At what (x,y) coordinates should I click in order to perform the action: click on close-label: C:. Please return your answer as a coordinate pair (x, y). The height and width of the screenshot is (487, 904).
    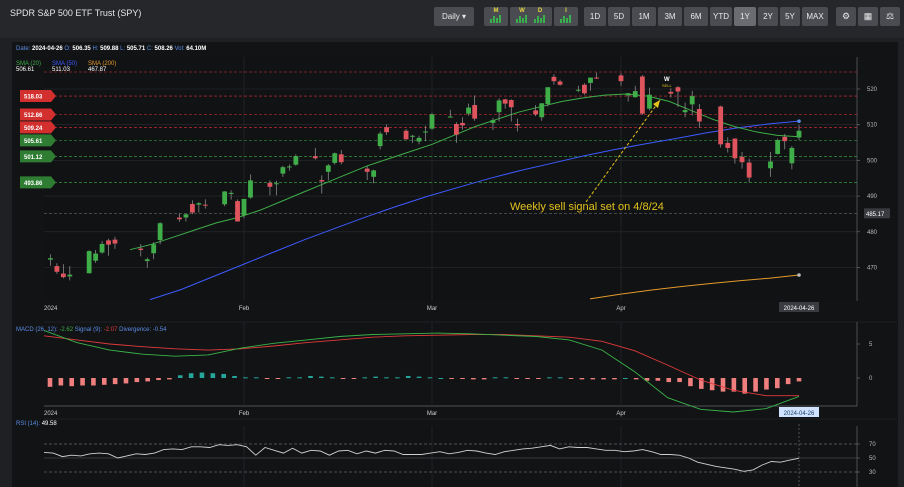
    Looking at the image, I should click on (149, 49).